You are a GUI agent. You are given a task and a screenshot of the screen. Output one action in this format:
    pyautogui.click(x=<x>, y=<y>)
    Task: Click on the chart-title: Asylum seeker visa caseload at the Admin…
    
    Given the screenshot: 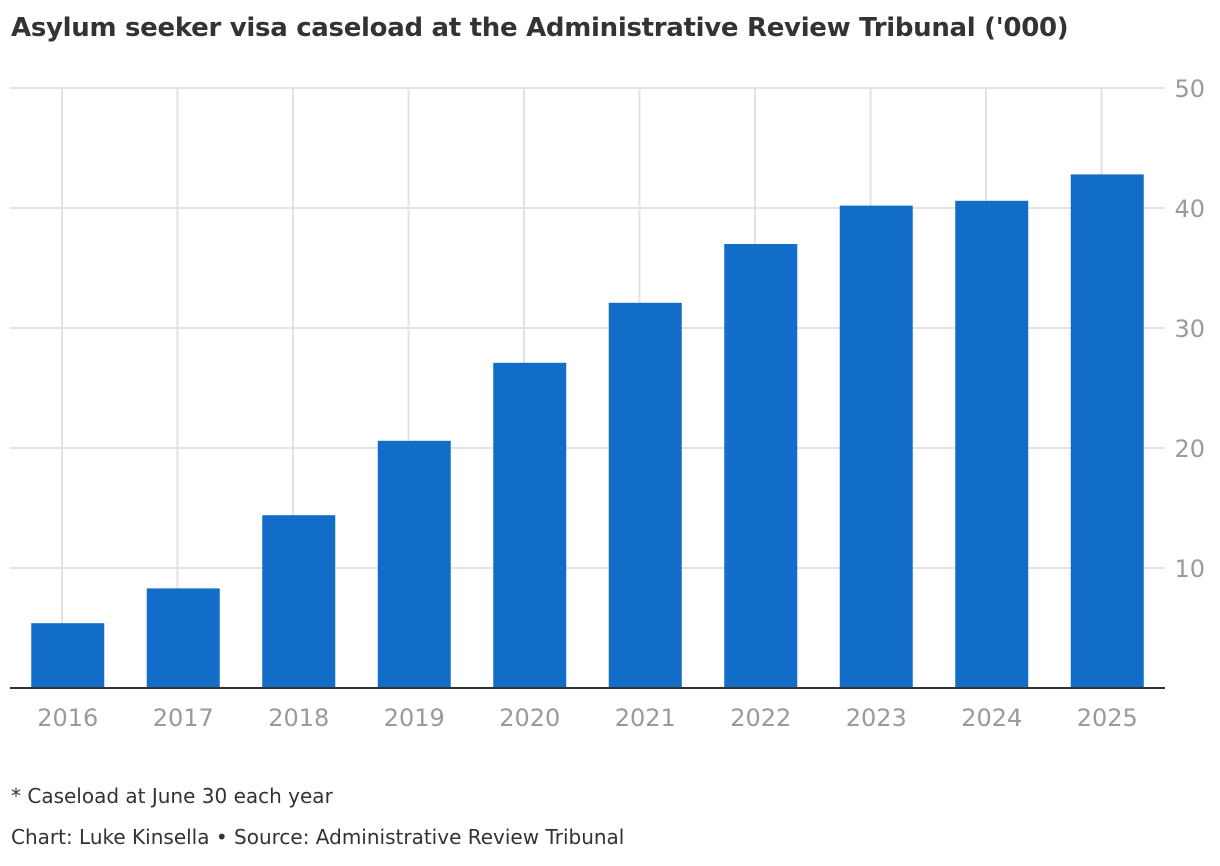 What is the action you would take?
    pyautogui.click(x=540, y=28)
    